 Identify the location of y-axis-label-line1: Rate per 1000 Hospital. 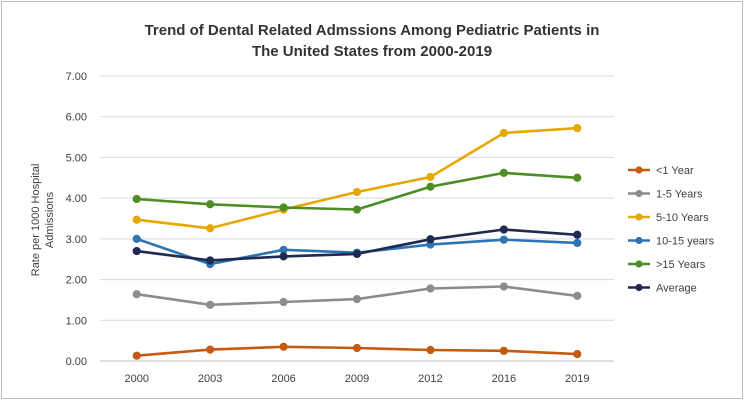
(36, 220).